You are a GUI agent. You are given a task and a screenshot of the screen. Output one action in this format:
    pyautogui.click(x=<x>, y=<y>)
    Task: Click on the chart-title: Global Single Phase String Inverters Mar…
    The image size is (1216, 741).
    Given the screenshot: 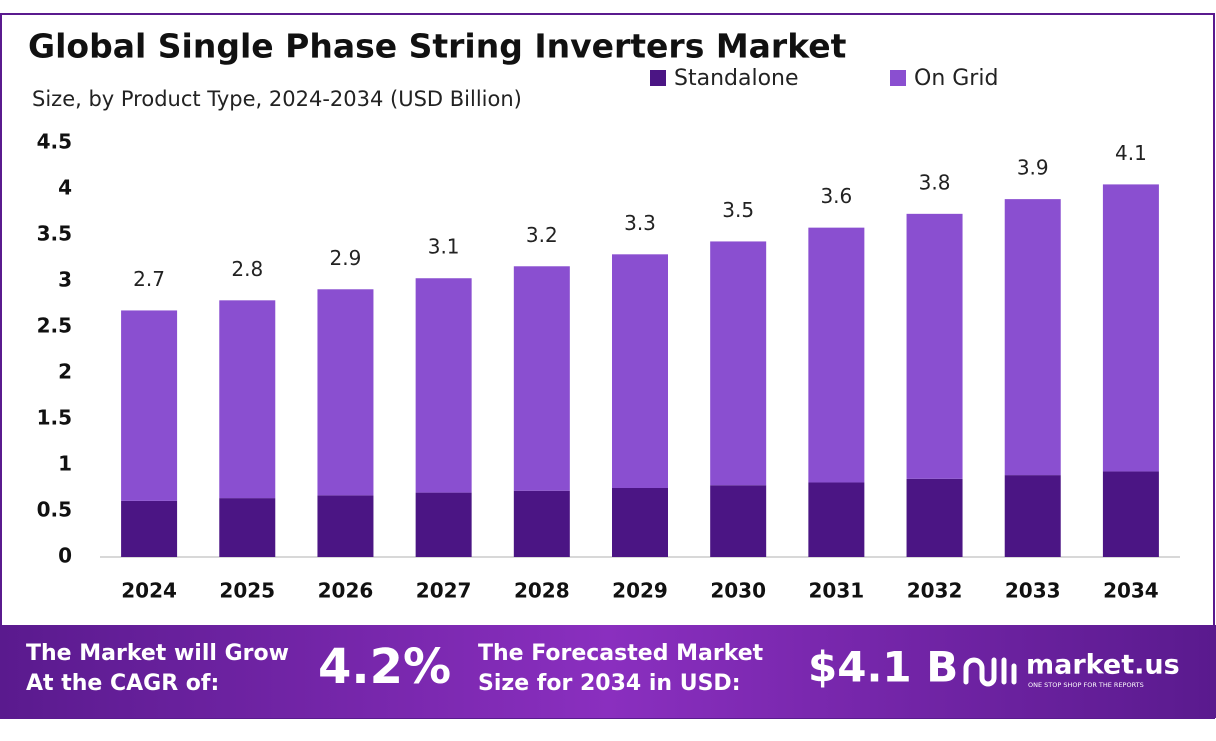 What is the action you would take?
    pyautogui.click(x=437, y=46)
    